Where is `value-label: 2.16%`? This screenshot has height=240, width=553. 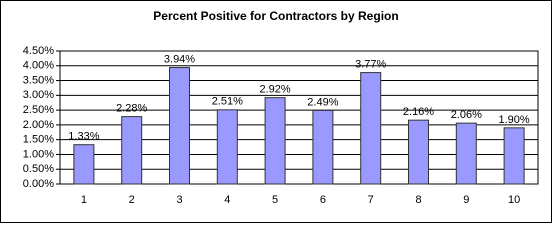 value-label: 2.16% is located at coordinates (418, 112).